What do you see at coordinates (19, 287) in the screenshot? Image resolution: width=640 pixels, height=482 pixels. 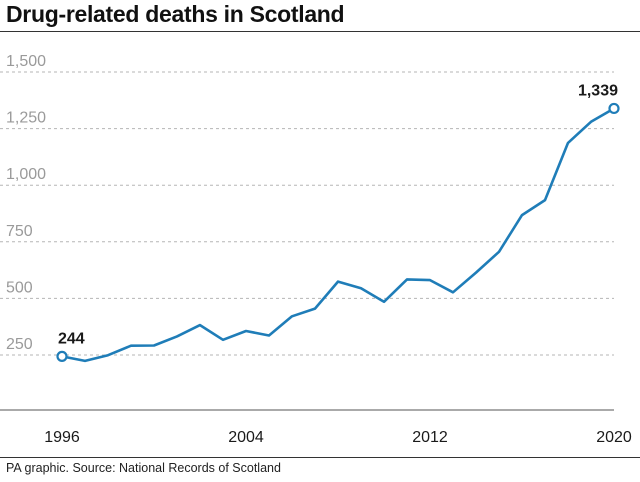 I see `y-tick-label-500: 500` at bounding box center [19, 287].